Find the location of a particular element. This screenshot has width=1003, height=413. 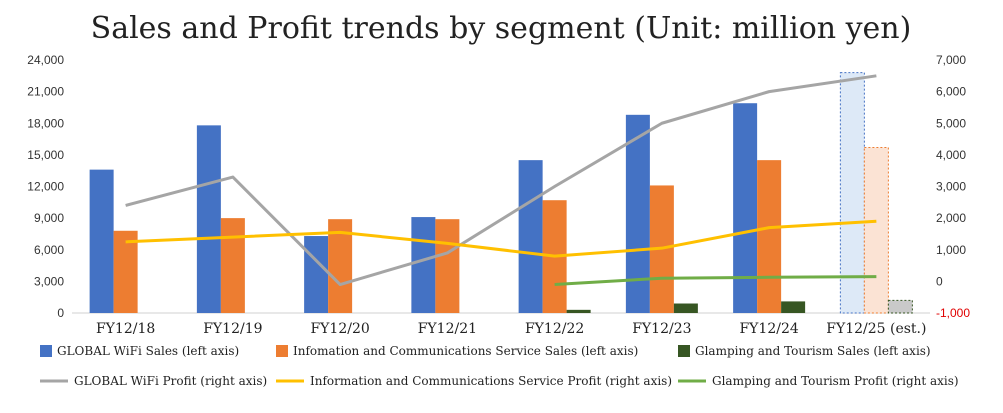

category-label: FY12/19 is located at coordinates (232, 329).